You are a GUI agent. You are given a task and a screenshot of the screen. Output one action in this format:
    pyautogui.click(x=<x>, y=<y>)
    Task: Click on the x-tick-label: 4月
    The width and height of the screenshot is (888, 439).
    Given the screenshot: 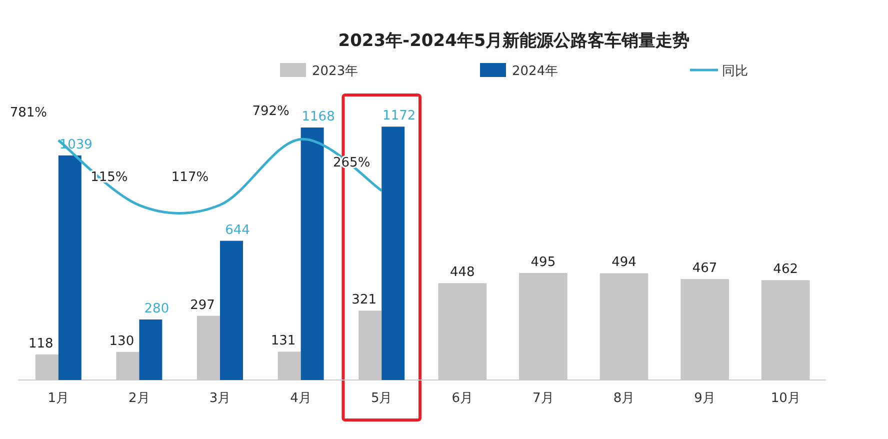 What is the action you would take?
    pyautogui.click(x=301, y=398)
    